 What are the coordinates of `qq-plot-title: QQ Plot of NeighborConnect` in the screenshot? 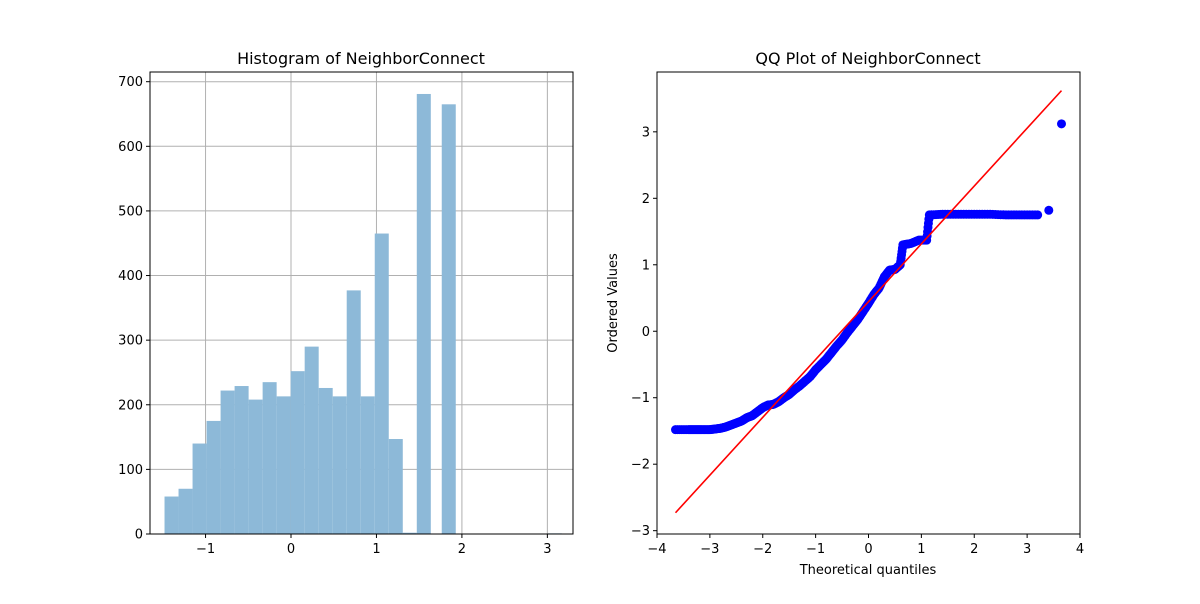 It's located at (867, 58).